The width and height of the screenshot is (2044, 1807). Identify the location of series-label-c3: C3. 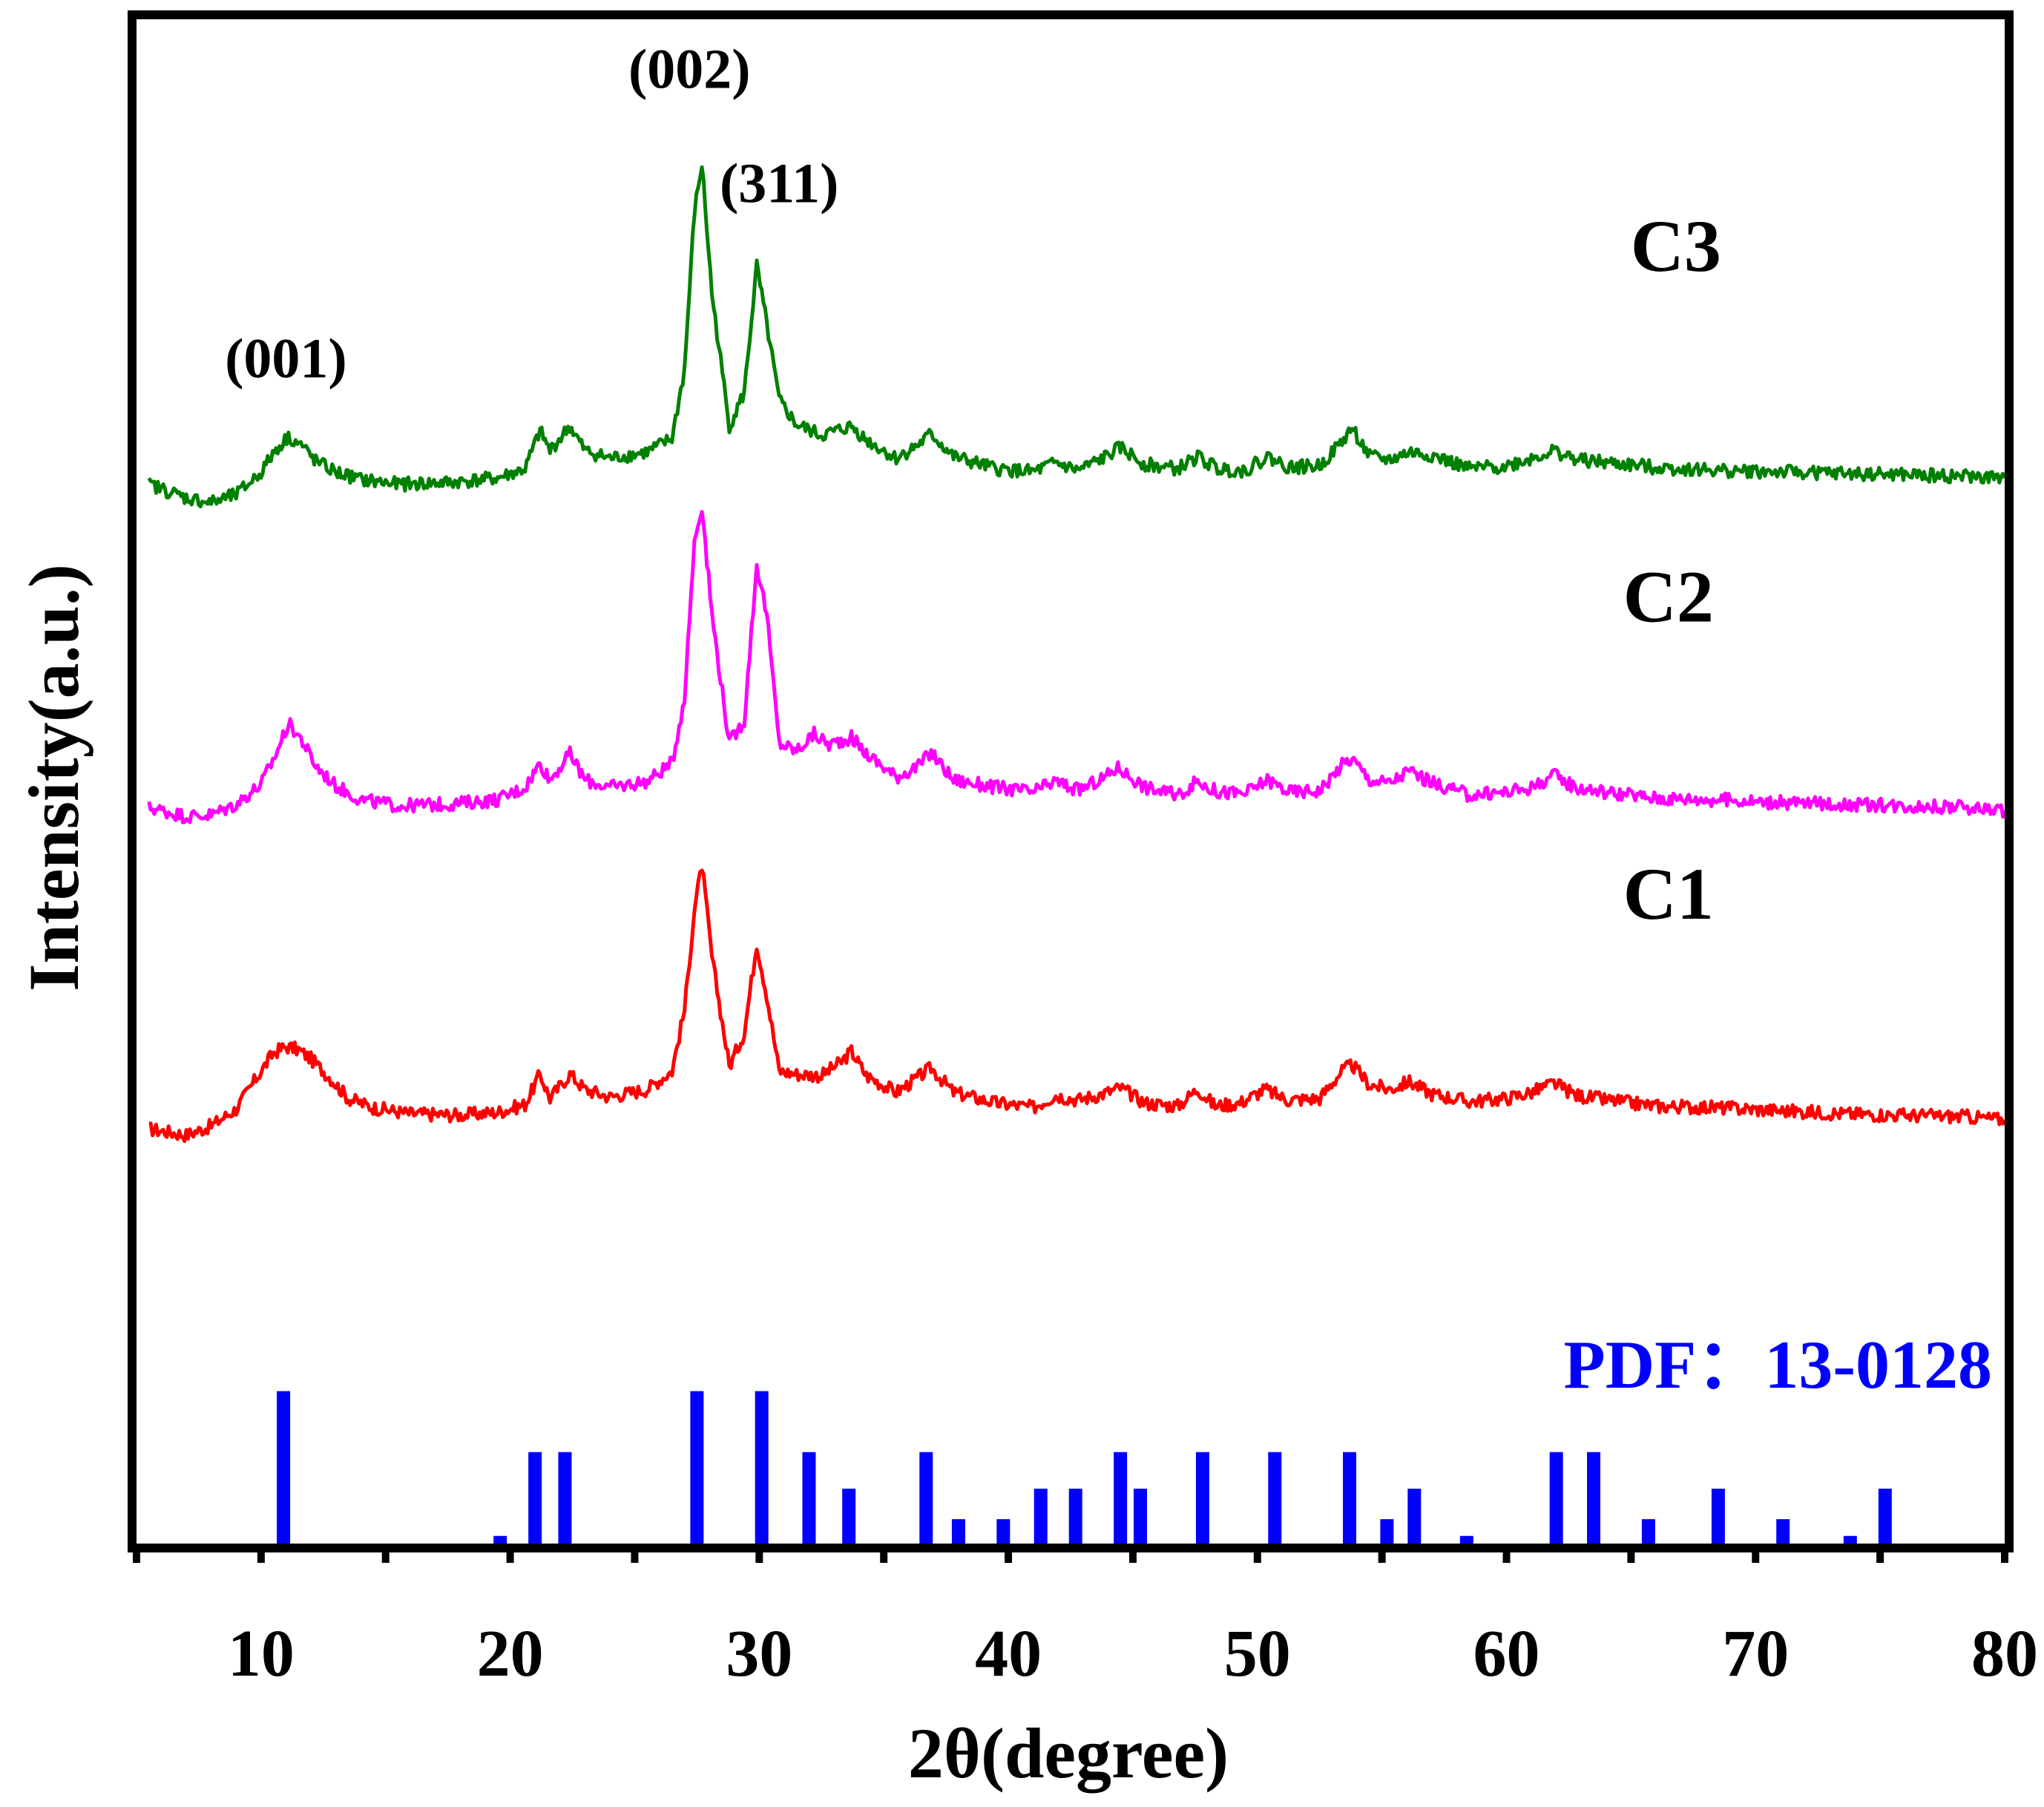
(1676, 246).